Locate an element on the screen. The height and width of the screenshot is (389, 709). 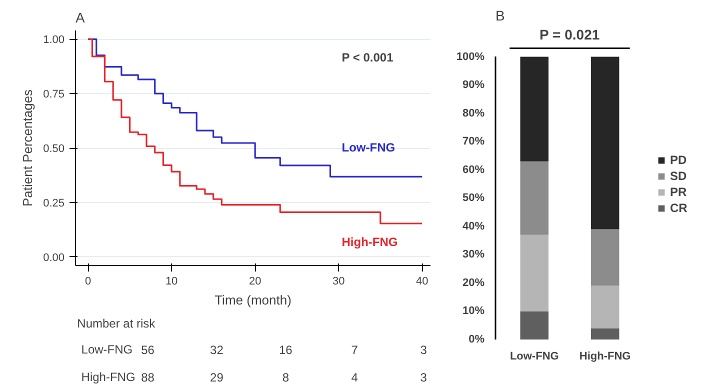
y-tick-label: 10% is located at coordinates (473, 311).